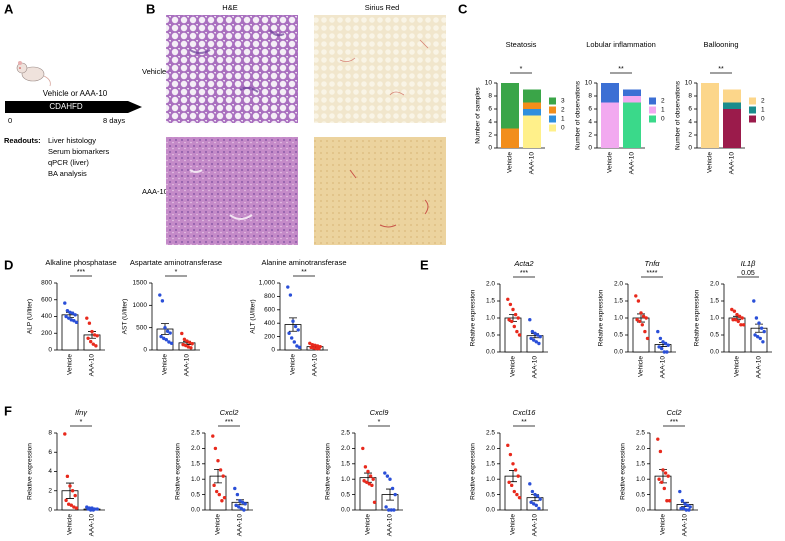 This screenshot has height=541, width=785. I want to click on diet: CDAHFD, so click(66, 106).